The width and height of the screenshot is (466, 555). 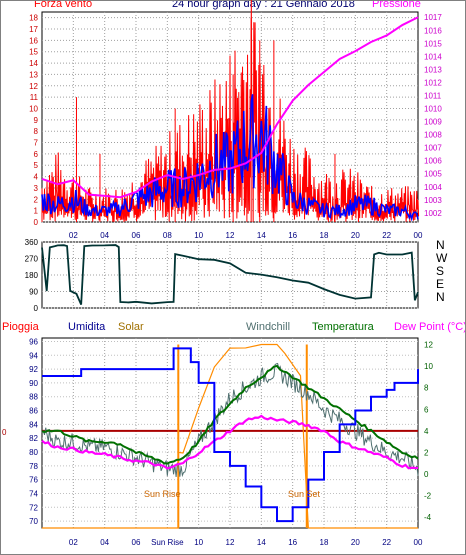 What do you see at coordinates (33, 383) in the screenshot?
I see `humidity-y-tick: 90` at bounding box center [33, 383].